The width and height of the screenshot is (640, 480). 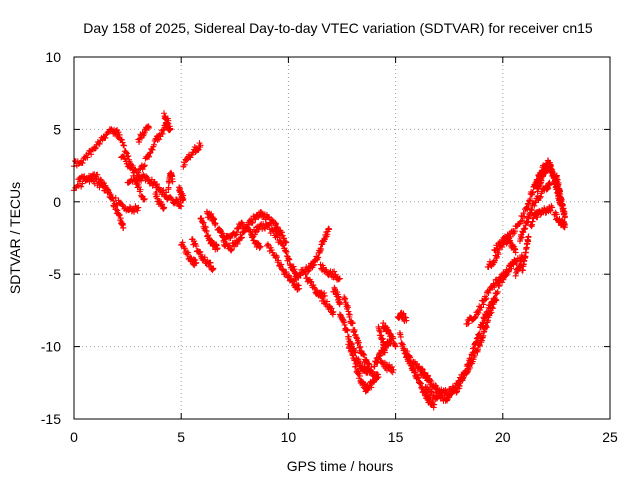 What do you see at coordinates (51, 347) in the screenshot?
I see `y-tick-label: -10` at bounding box center [51, 347].